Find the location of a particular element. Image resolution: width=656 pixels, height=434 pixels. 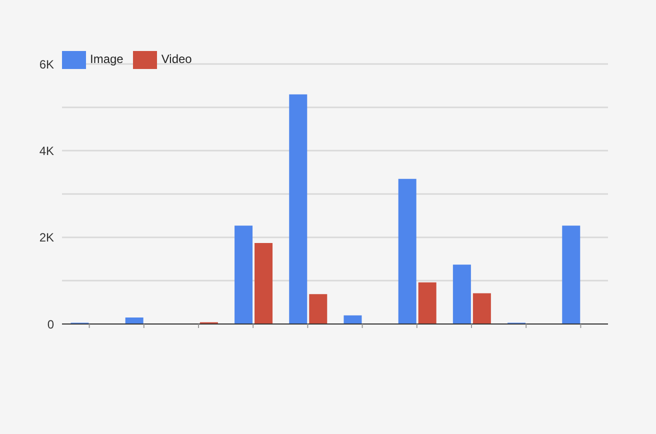

y-tick-label: 2K is located at coordinates (46, 237).